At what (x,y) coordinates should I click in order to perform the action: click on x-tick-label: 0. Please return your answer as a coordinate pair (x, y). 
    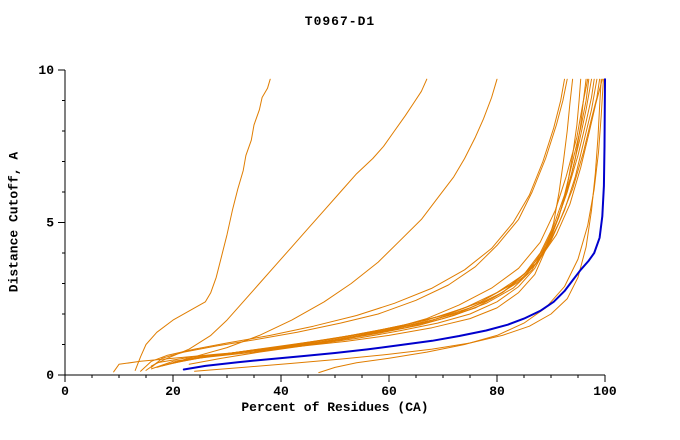
    Looking at the image, I should click on (65, 391).